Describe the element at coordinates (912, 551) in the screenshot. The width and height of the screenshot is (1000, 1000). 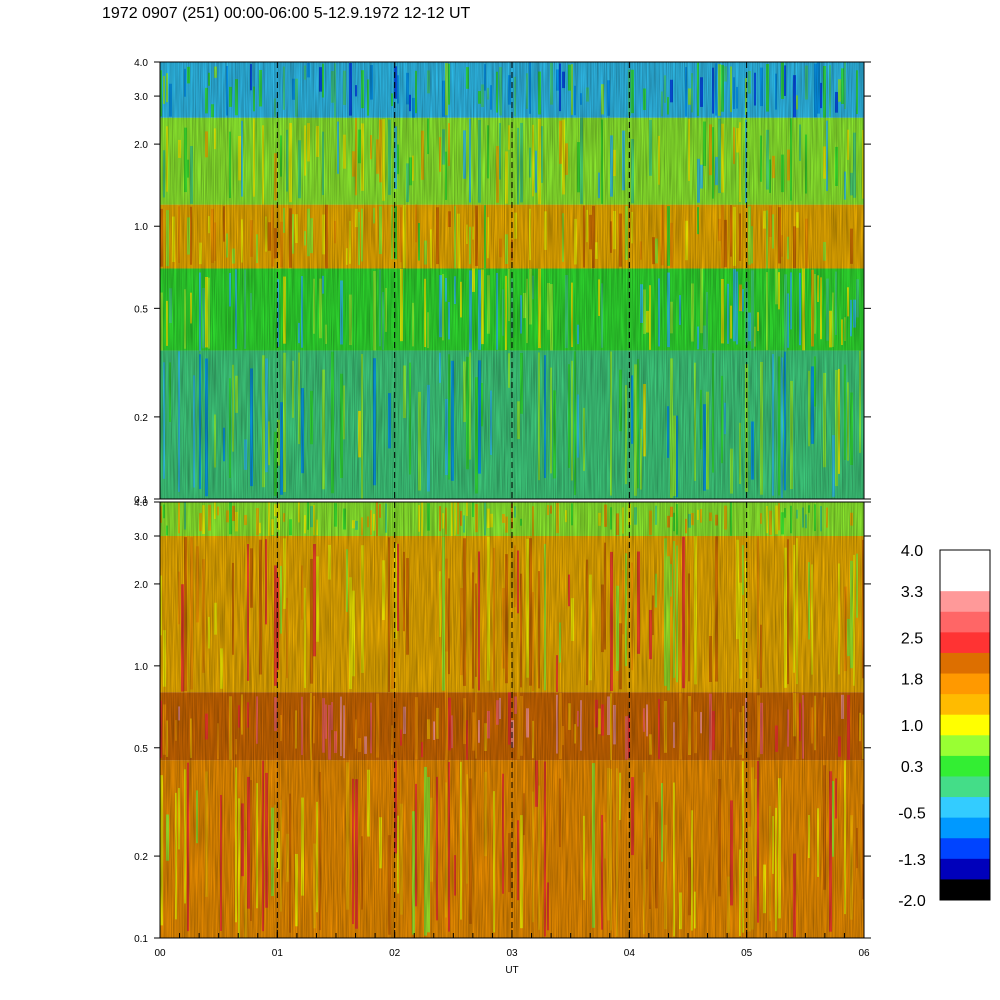
I see `colorbar-label: 4.0` at that location.